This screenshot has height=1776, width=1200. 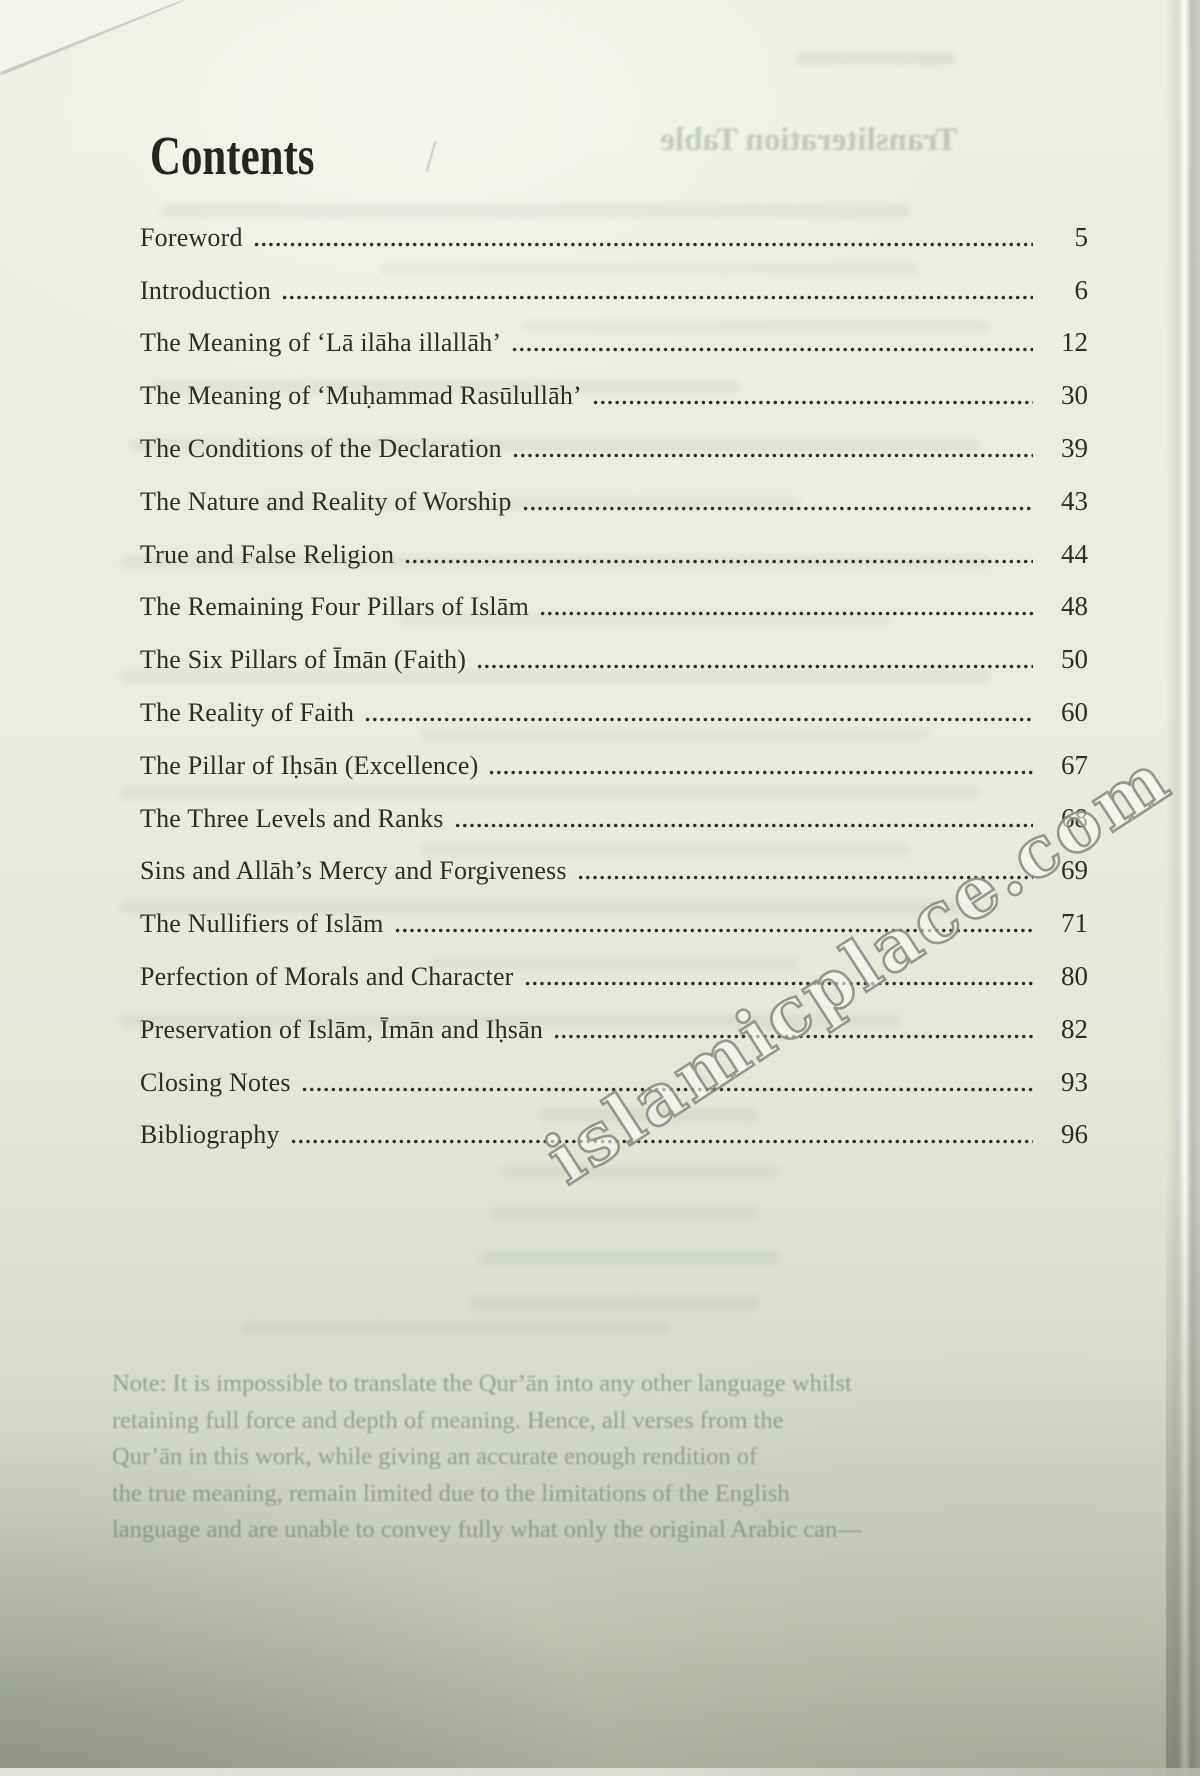 What do you see at coordinates (1074, 764) in the screenshot?
I see `toc-page-number: 67` at bounding box center [1074, 764].